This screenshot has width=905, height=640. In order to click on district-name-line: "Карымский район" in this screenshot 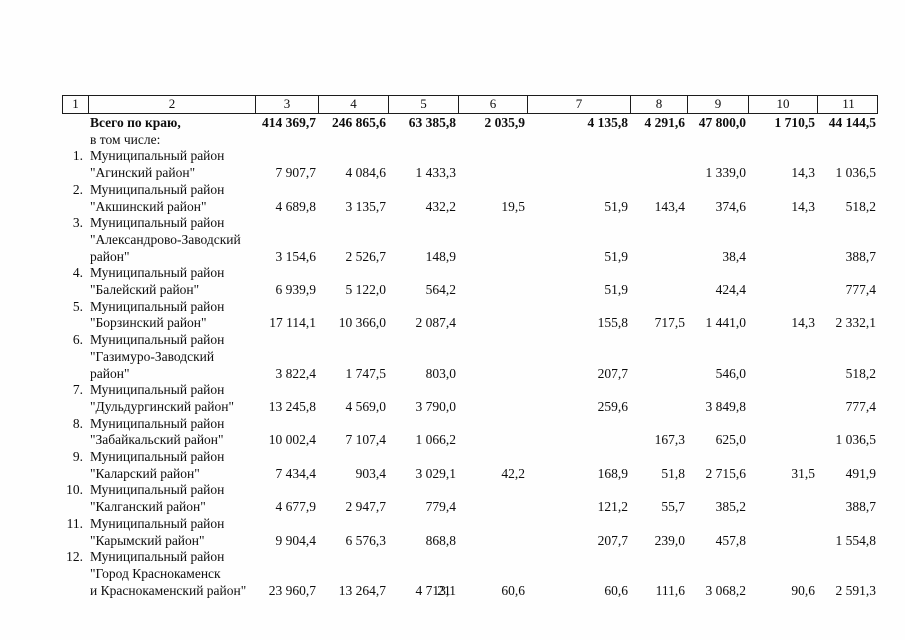, I will do `click(147, 540)`.